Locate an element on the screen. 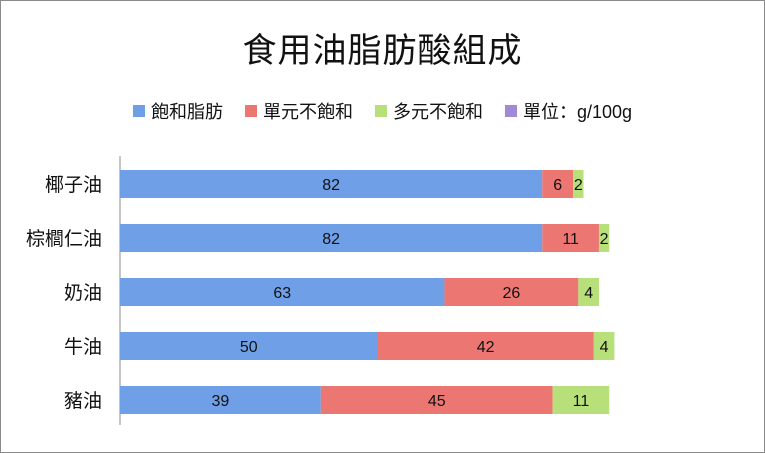 The width and height of the screenshot is (765, 453). data-label: 39 is located at coordinates (221, 401).